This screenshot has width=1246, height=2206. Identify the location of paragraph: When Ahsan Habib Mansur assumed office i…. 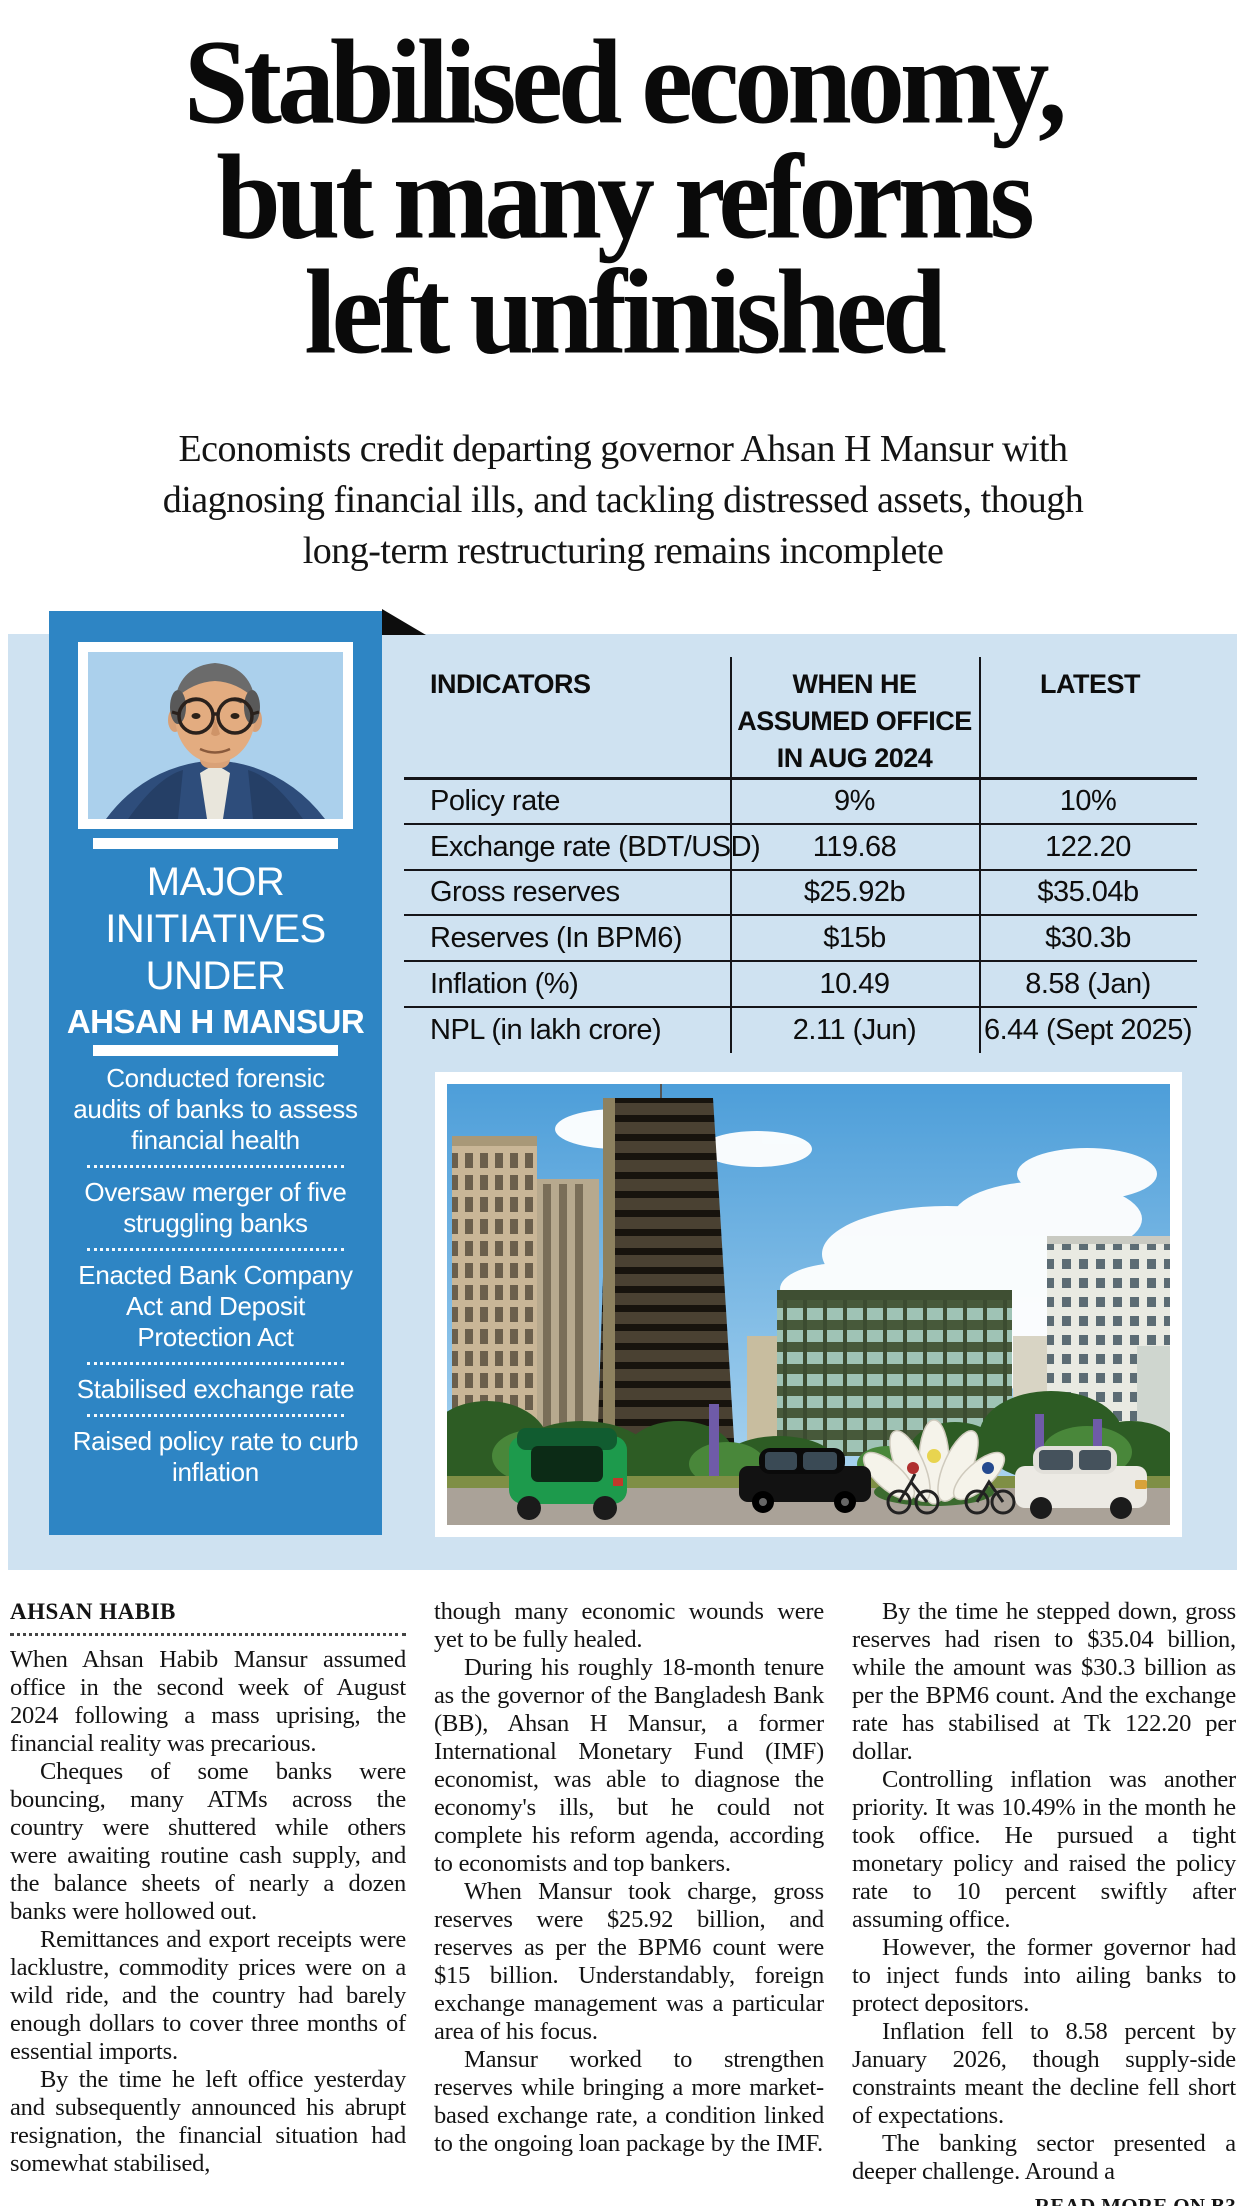
(208, 1701).